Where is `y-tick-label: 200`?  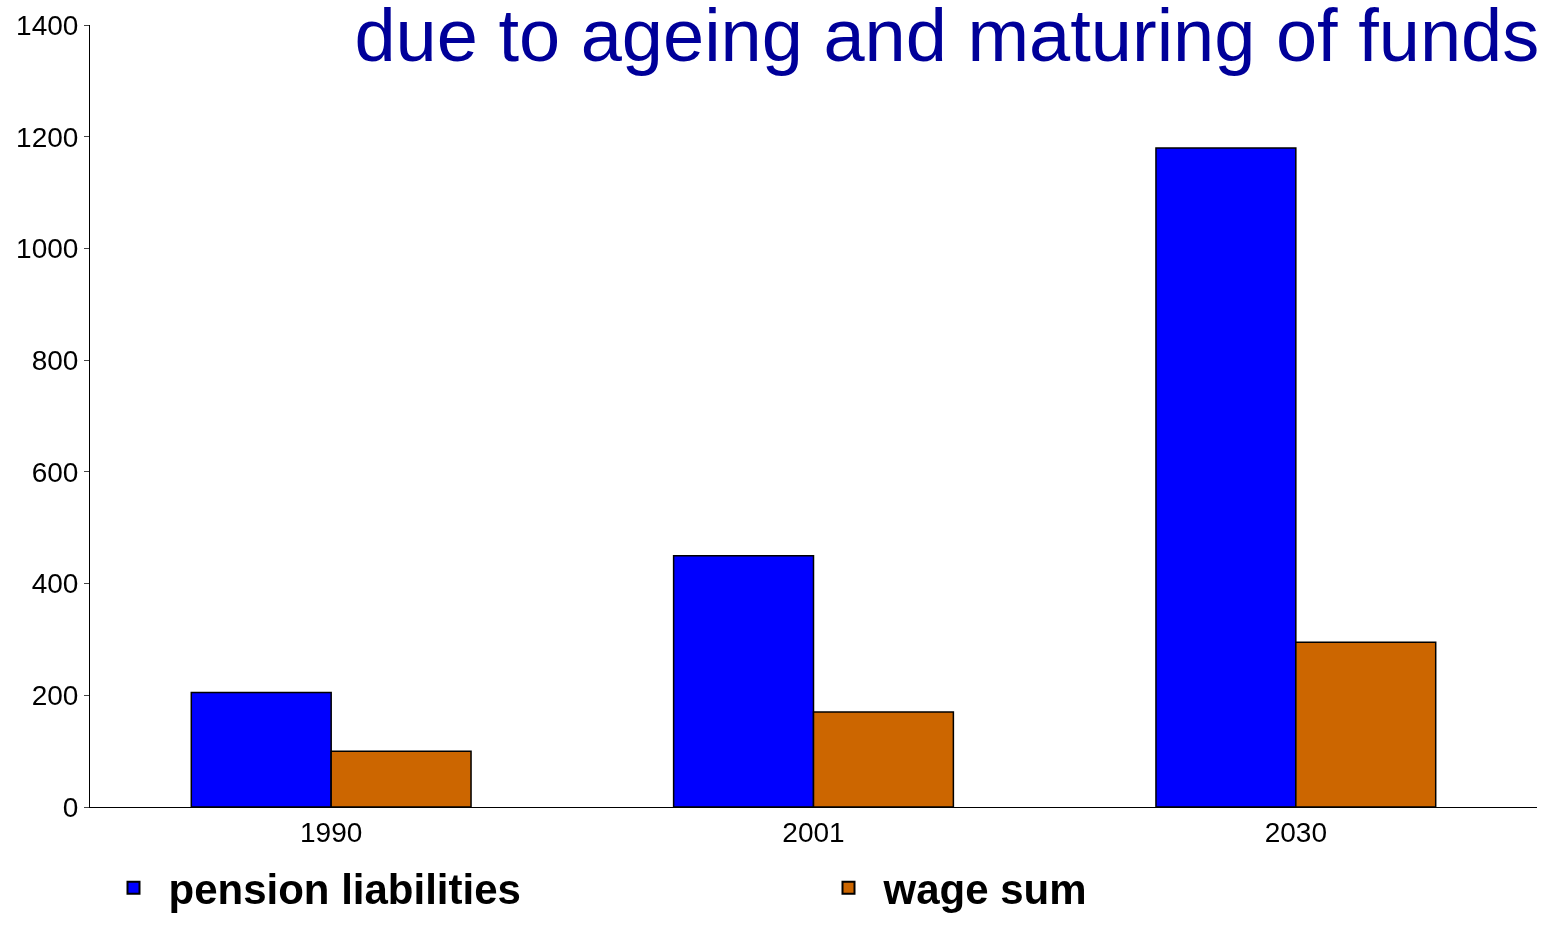
y-tick-label: 200 is located at coordinates (55, 696).